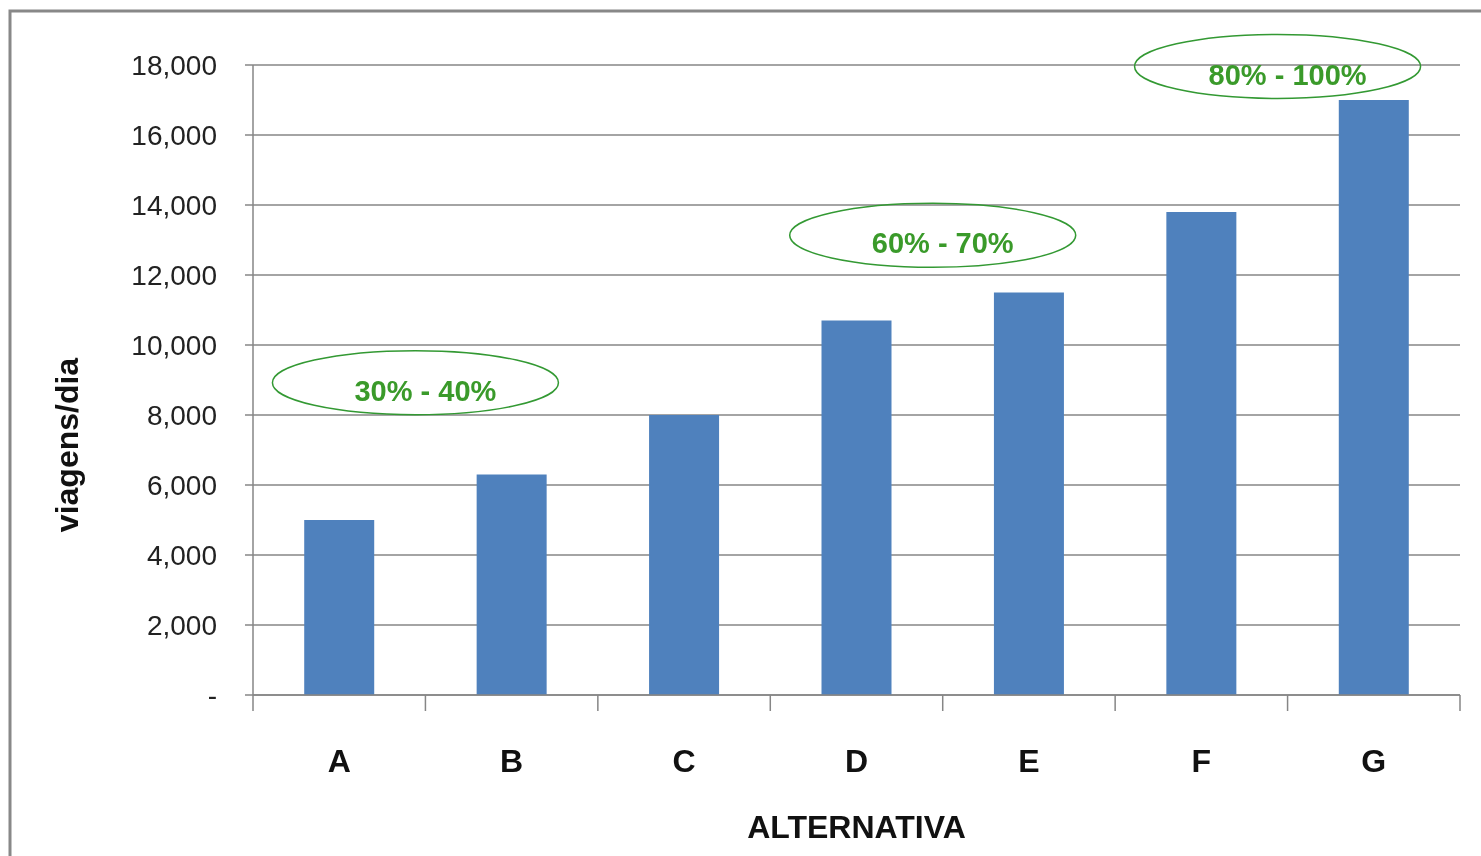 The height and width of the screenshot is (856, 1481). What do you see at coordinates (684, 761) in the screenshot?
I see `x-tick-label: C` at bounding box center [684, 761].